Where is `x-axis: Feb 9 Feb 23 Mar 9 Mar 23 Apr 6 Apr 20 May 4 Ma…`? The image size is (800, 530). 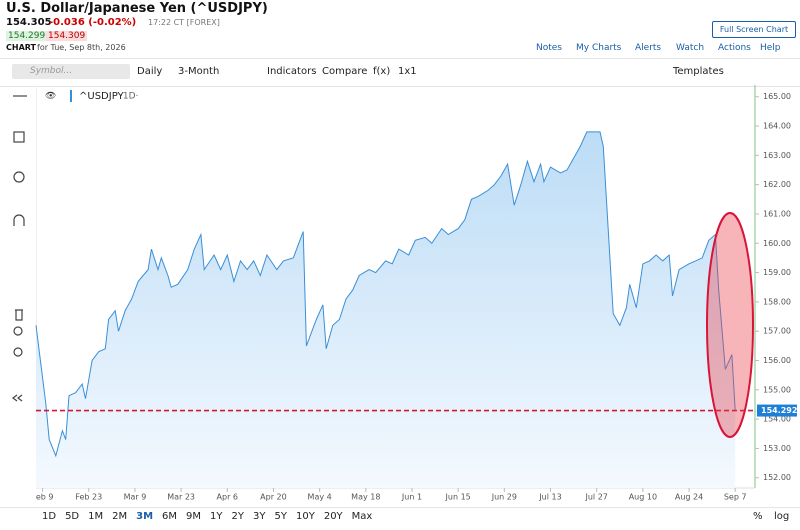
x-axis: Feb 9 Feb 23 Mar 9 Mar 23 Apr 6 Apr 20 May 4 Ma… is located at coordinates (389, 495).